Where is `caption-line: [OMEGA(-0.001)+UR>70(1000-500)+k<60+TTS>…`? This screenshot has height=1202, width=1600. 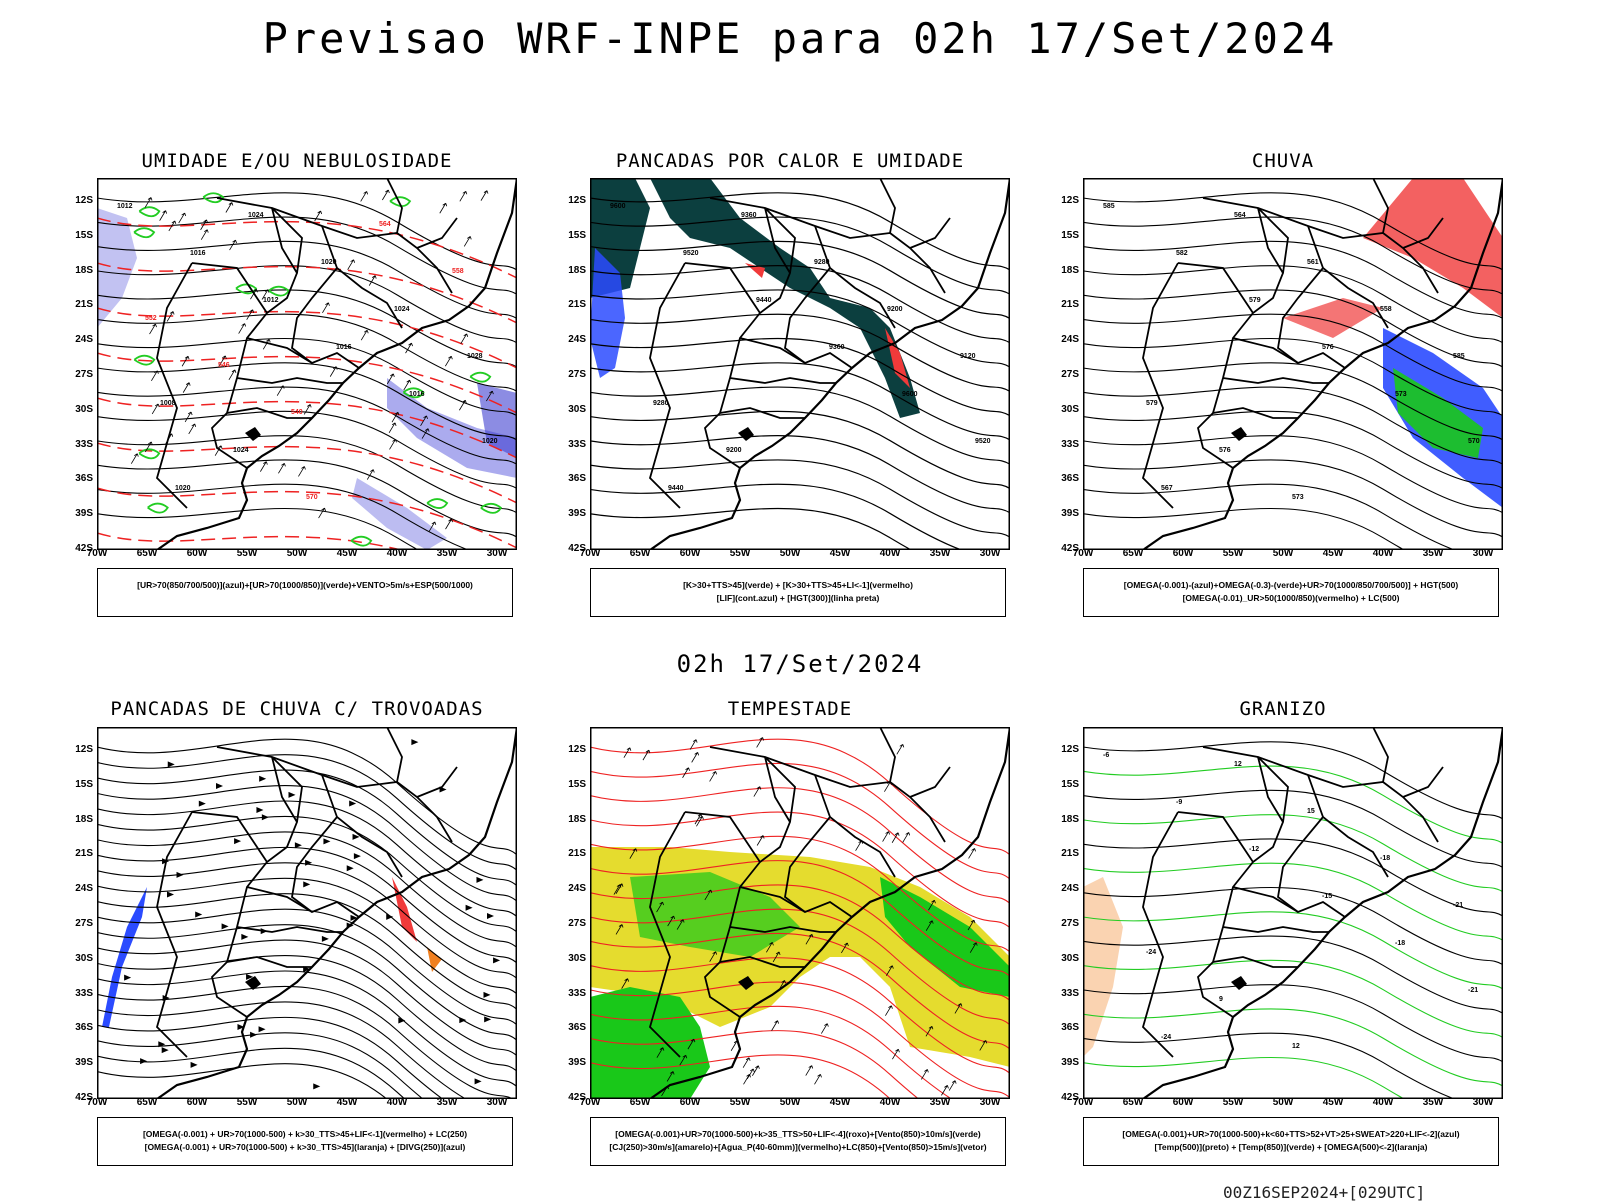
caption-line: [OMEGA(-0.001)+UR>70(1000-500)+k<60+TTS>… is located at coordinates (1291, 1134).